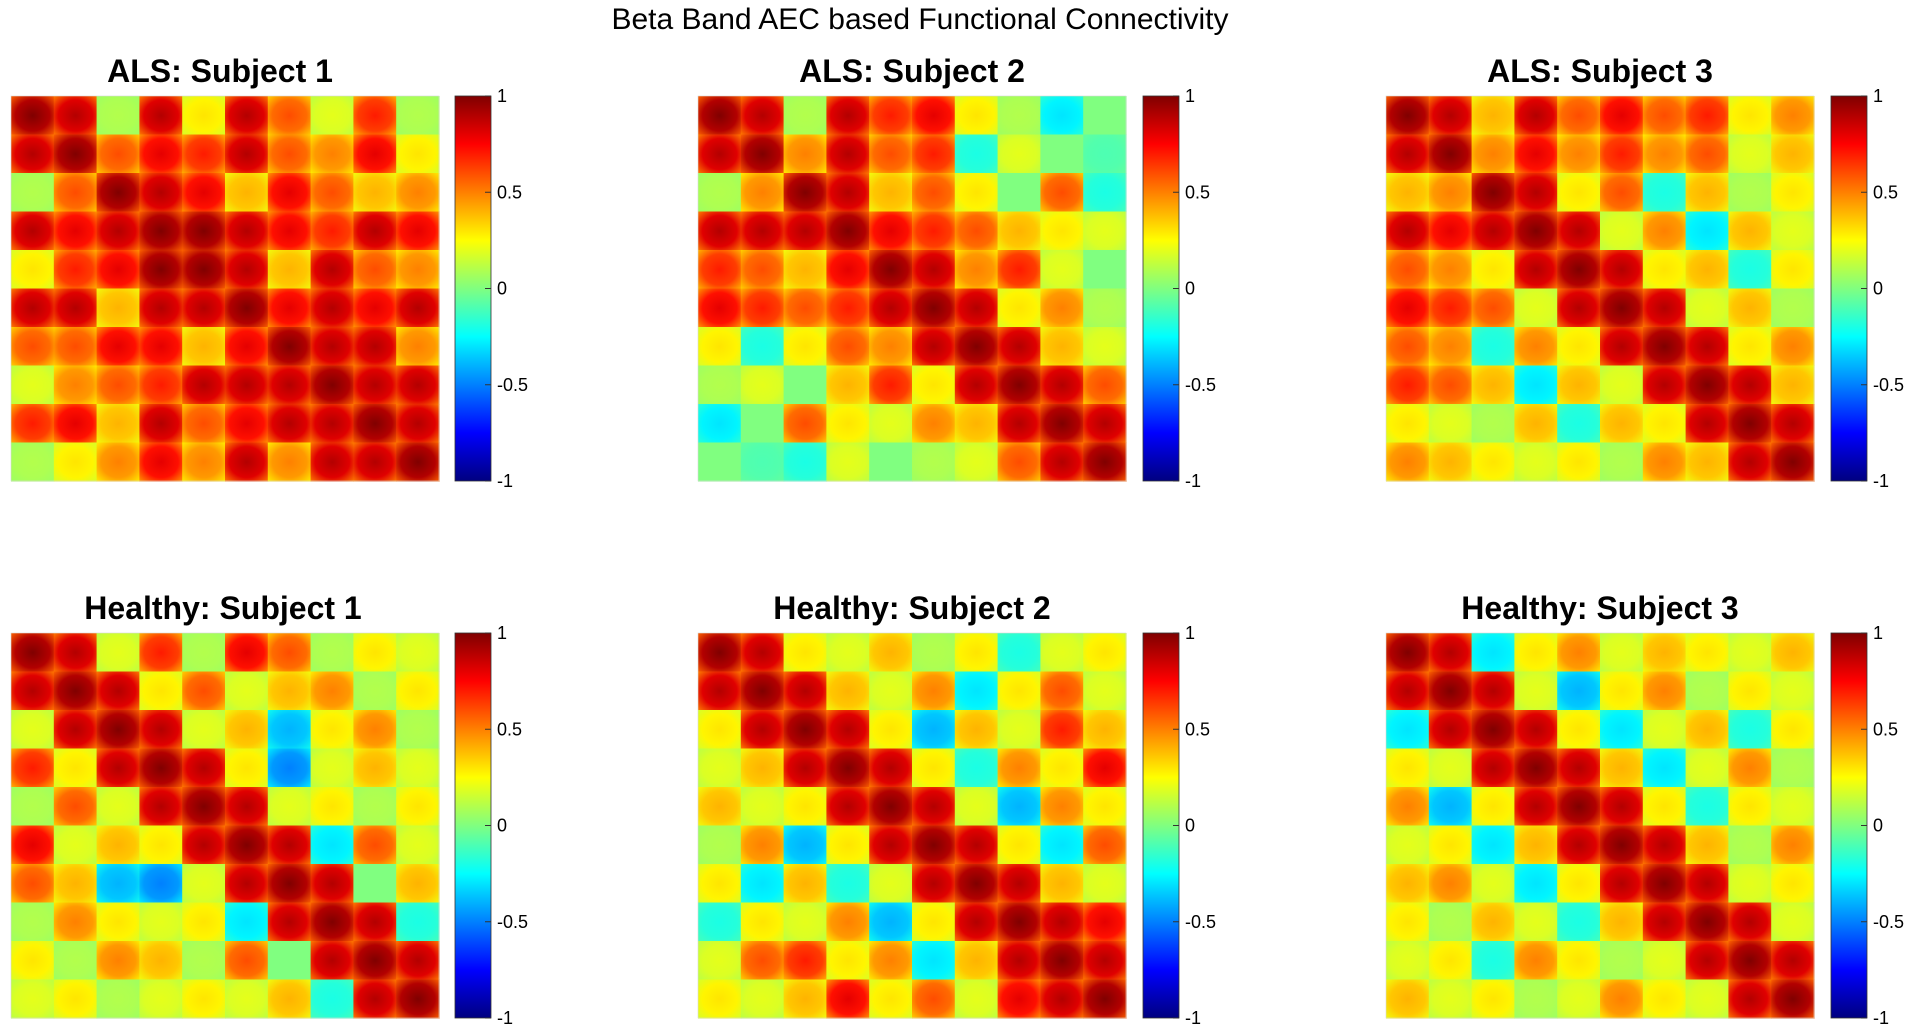 This screenshot has height=1033, width=1908. What do you see at coordinates (911, 608) in the screenshot?
I see `panel-title: Healthy: Subject 2` at bounding box center [911, 608].